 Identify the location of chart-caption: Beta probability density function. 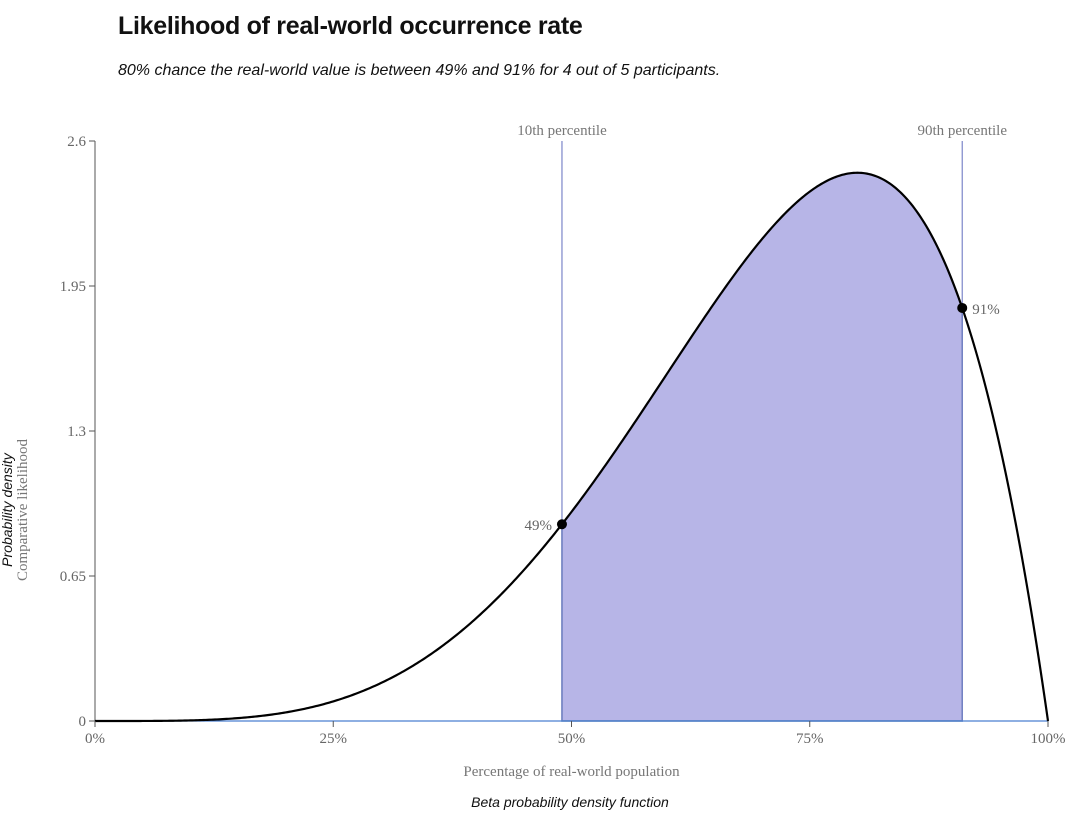
(570, 802).